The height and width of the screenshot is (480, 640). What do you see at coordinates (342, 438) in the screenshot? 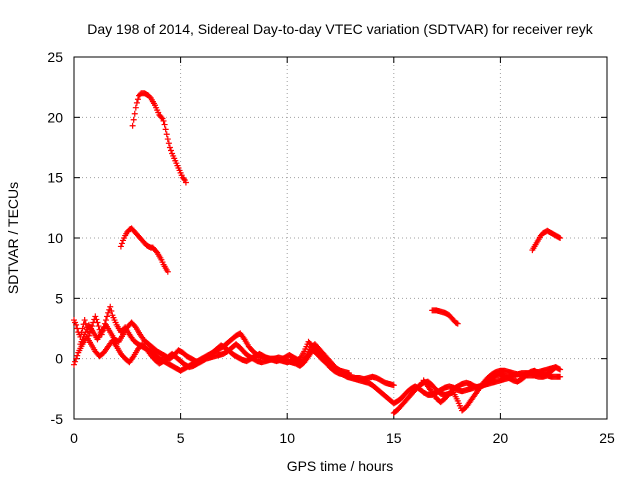
I see `x-tick-labels: 0 5 10 15 20 25` at bounding box center [342, 438].